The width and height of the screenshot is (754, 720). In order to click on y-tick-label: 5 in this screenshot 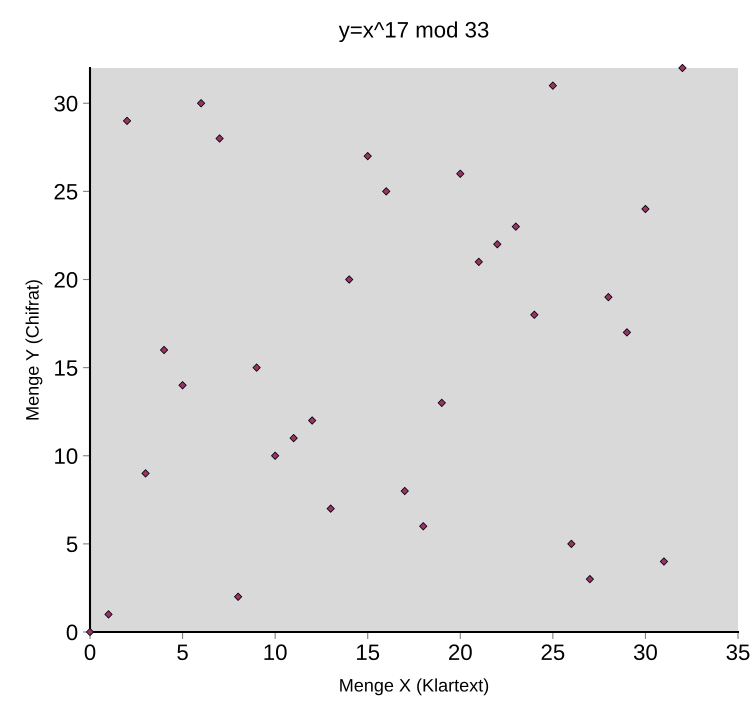, I will do `click(72, 544)`.